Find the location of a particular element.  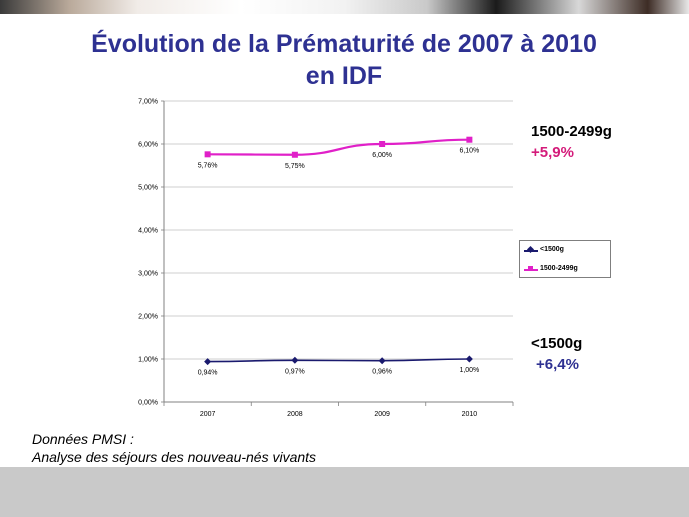

y-tick-label: 2,00% is located at coordinates (148, 317).